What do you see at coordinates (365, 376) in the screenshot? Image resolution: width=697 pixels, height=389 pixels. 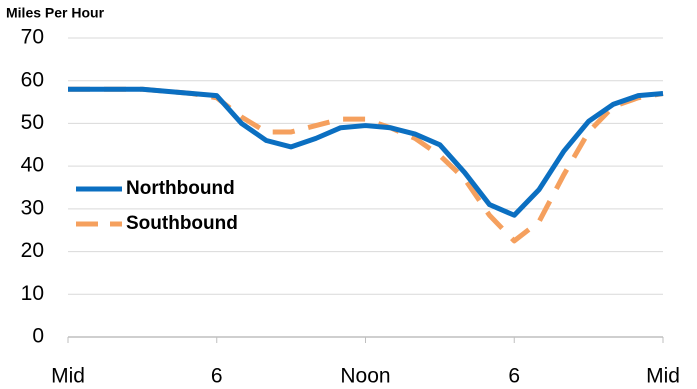 I see `x-tick-label: Noon` at bounding box center [365, 376].